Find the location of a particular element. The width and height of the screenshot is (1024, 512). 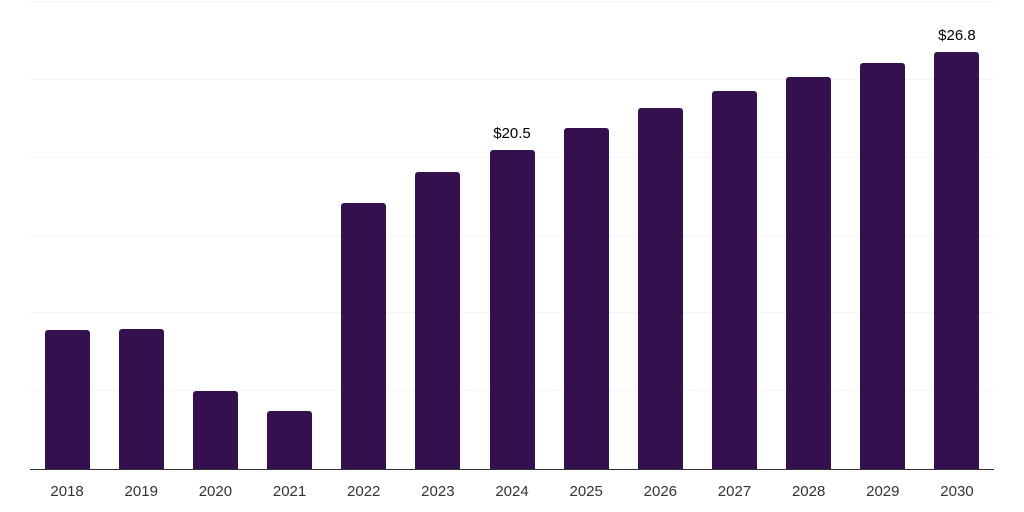

x-tick-2025: 2025 is located at coordinates (586, 491).